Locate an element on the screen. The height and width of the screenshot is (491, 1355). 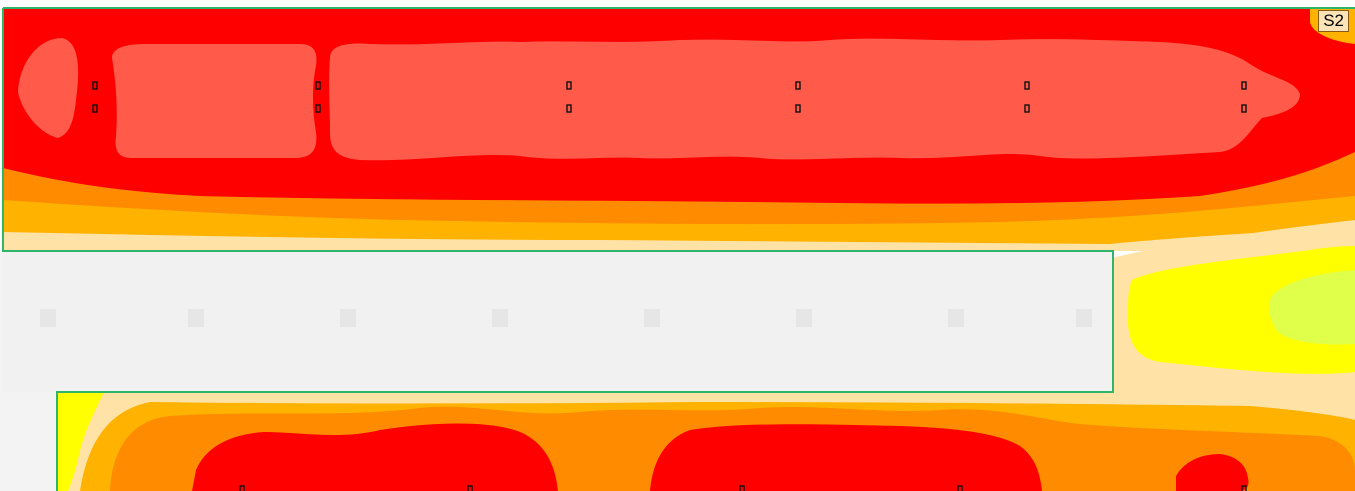
upper-zone-peak-left is located at coordinates (48, 88).